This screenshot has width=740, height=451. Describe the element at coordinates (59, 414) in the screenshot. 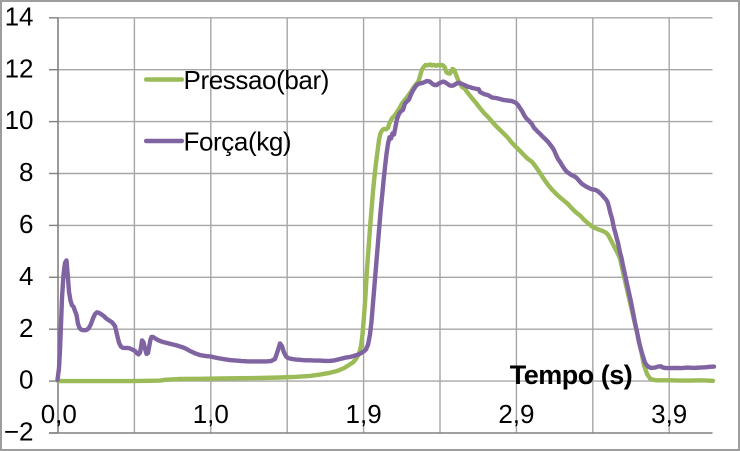

I see `svg-text: 0,0` at that location.